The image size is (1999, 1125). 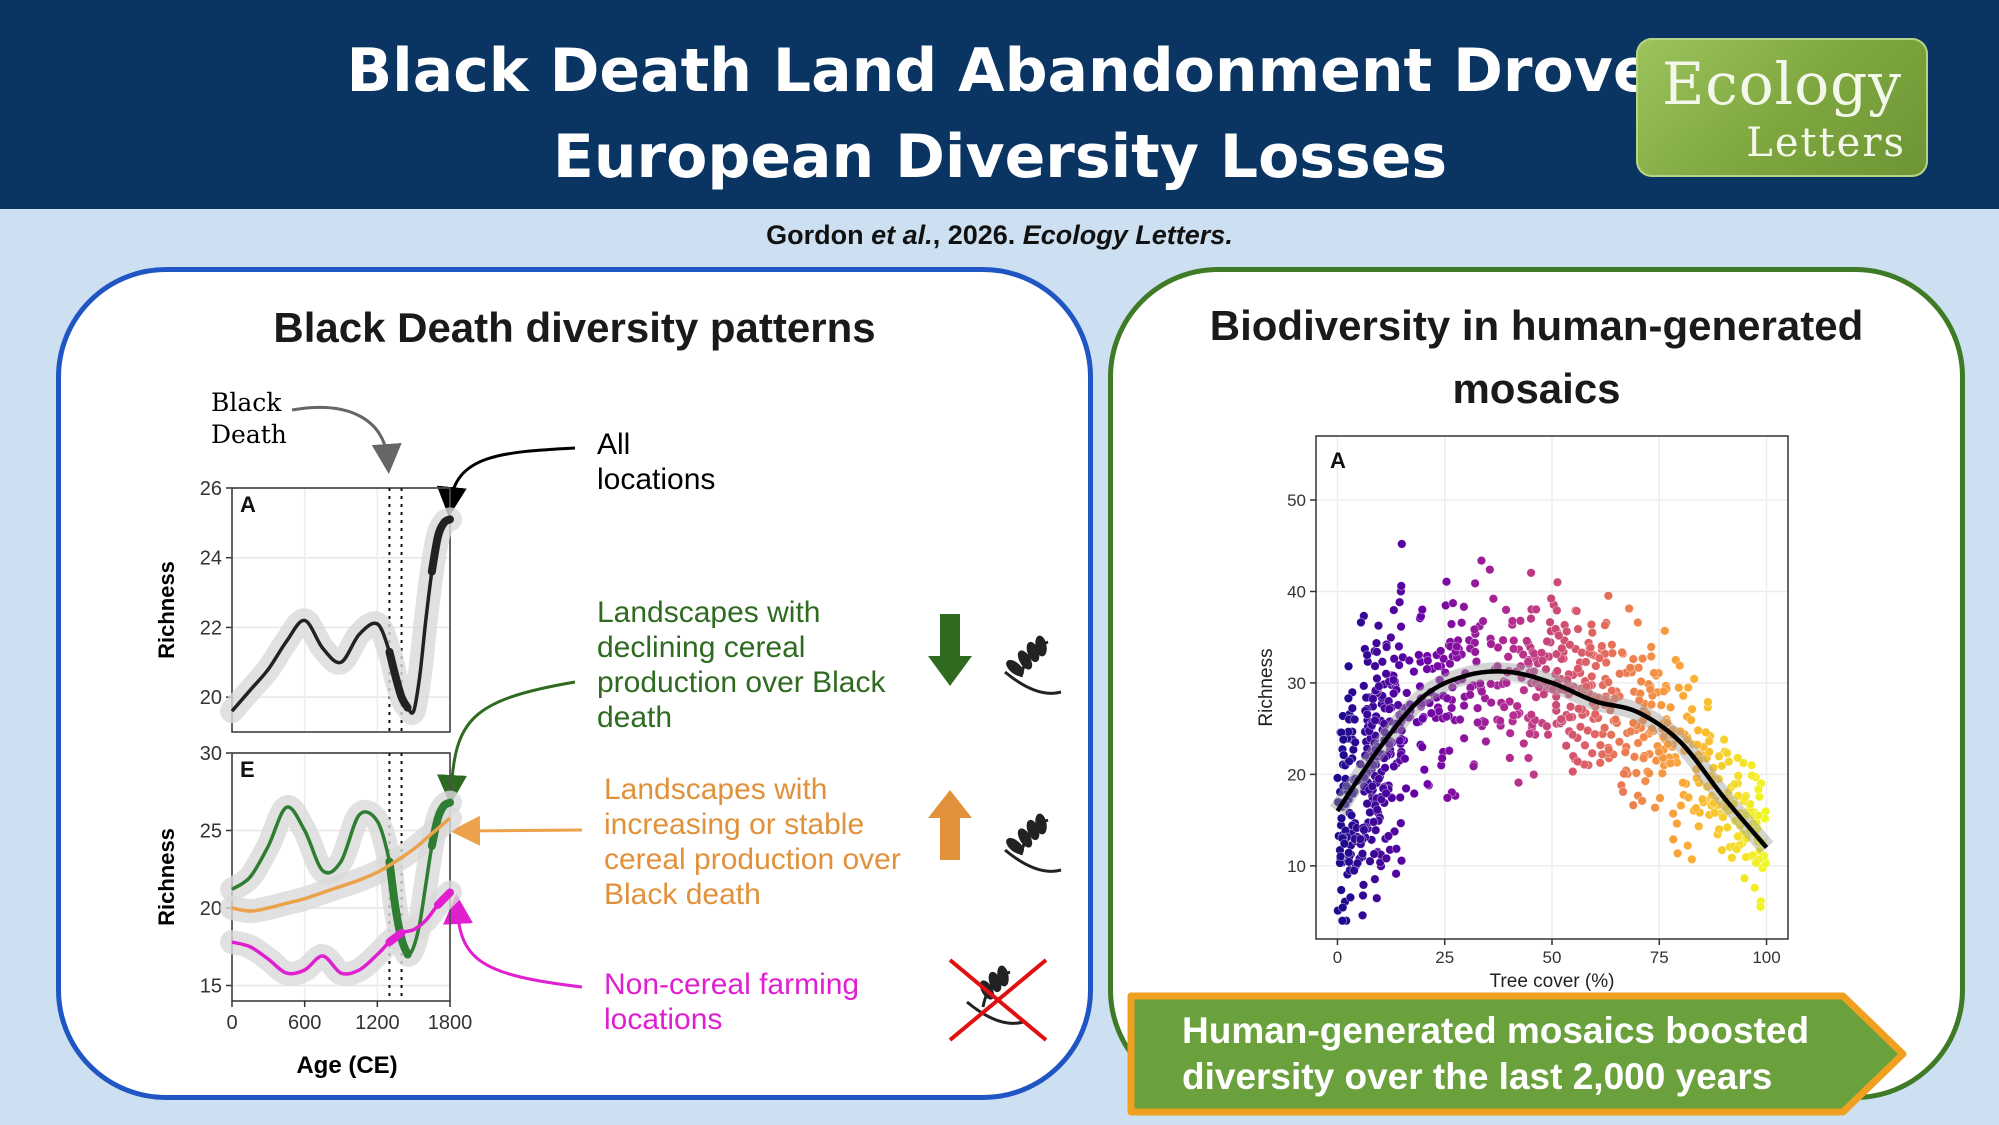 What do you see at coordinates (1266, 687) in the screenshot?
I see `y-axis-label: Richness` at bounding box center [1266, 687].